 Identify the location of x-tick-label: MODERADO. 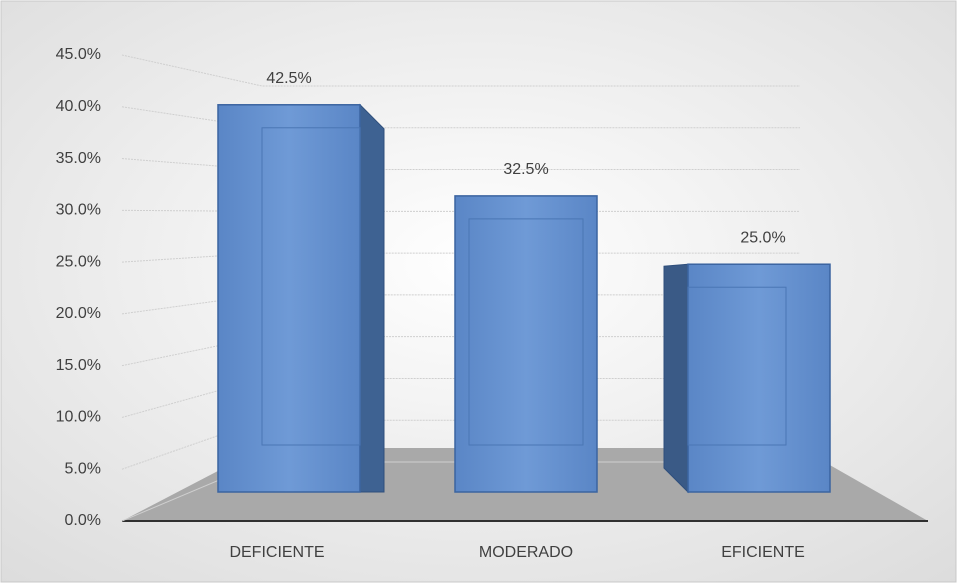
(526, 552).